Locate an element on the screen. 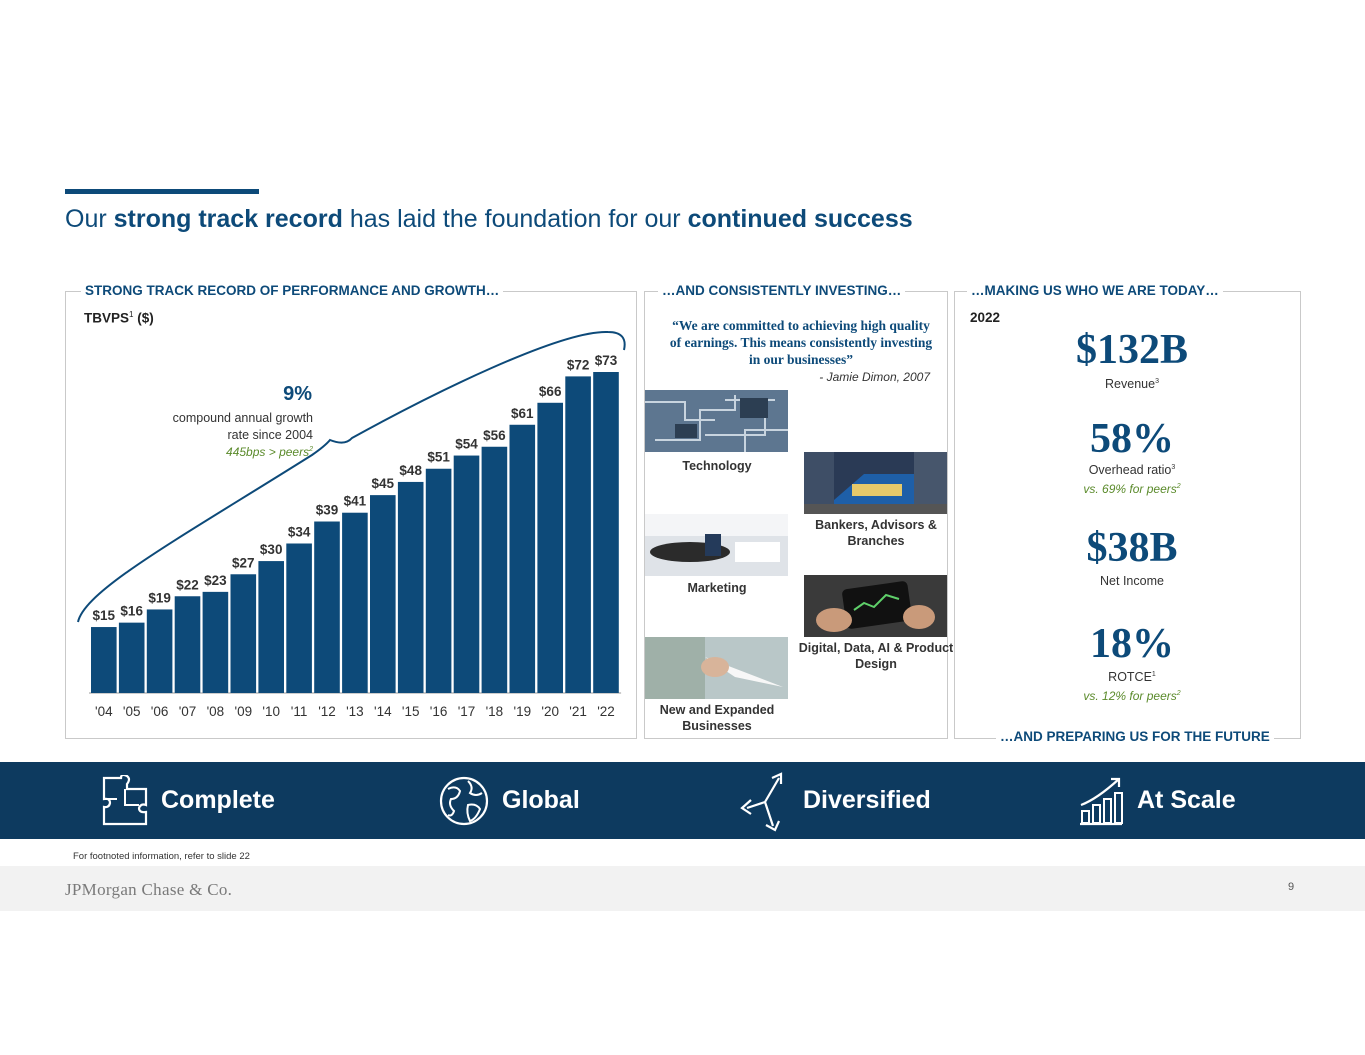 This screenshot has width=1365, height=1055. pillar-label-global: Global is located at coordinates (541, 800).